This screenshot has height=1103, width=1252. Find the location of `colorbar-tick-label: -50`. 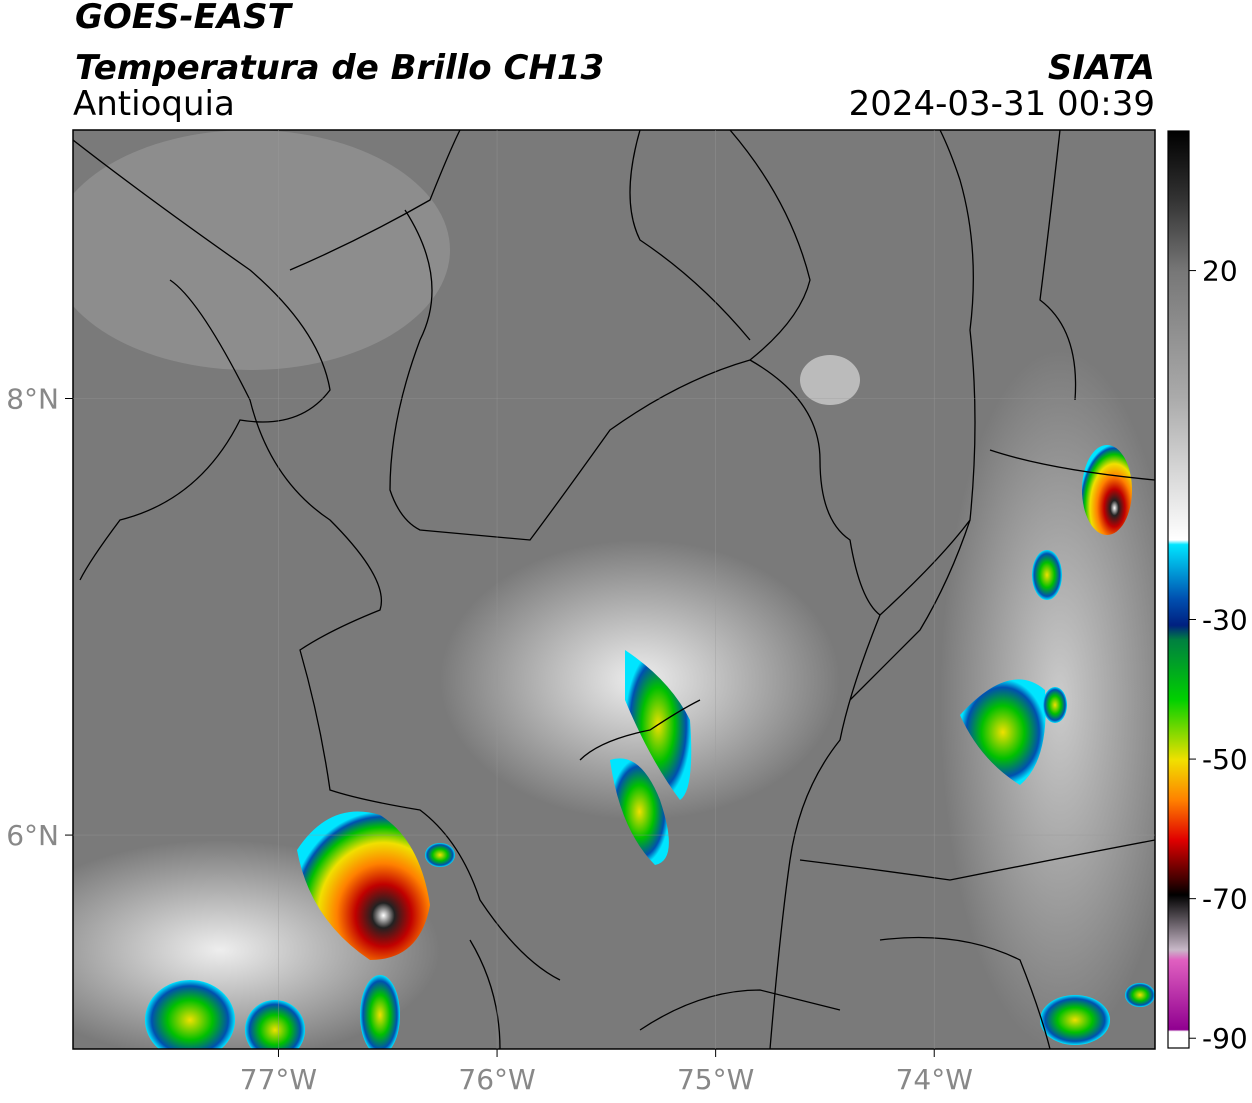

colorbar-tick-label: -50 is located at coordinates (1225, 759).